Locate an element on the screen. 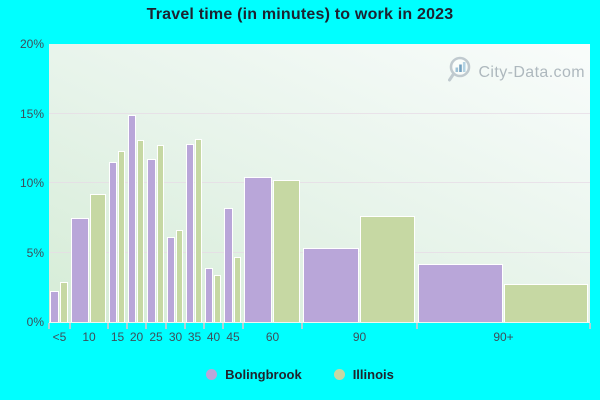 This screenshot has height=400, width=600. x-axis-label-35: 35 is located at coordinates (194, 337).